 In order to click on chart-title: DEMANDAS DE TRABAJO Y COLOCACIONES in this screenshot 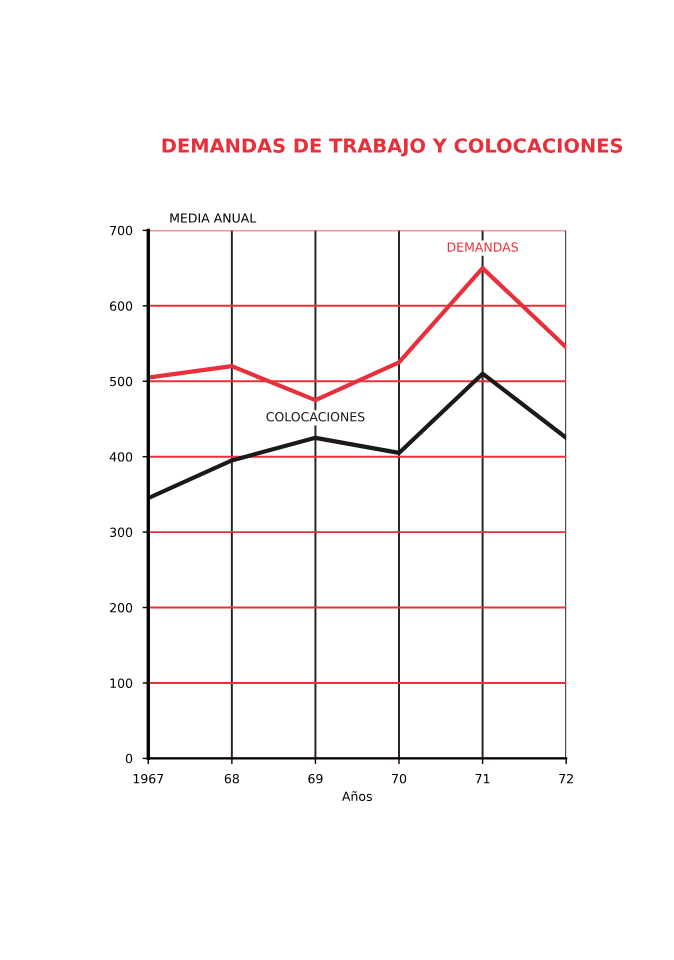, I will do `click(392, 147)`.